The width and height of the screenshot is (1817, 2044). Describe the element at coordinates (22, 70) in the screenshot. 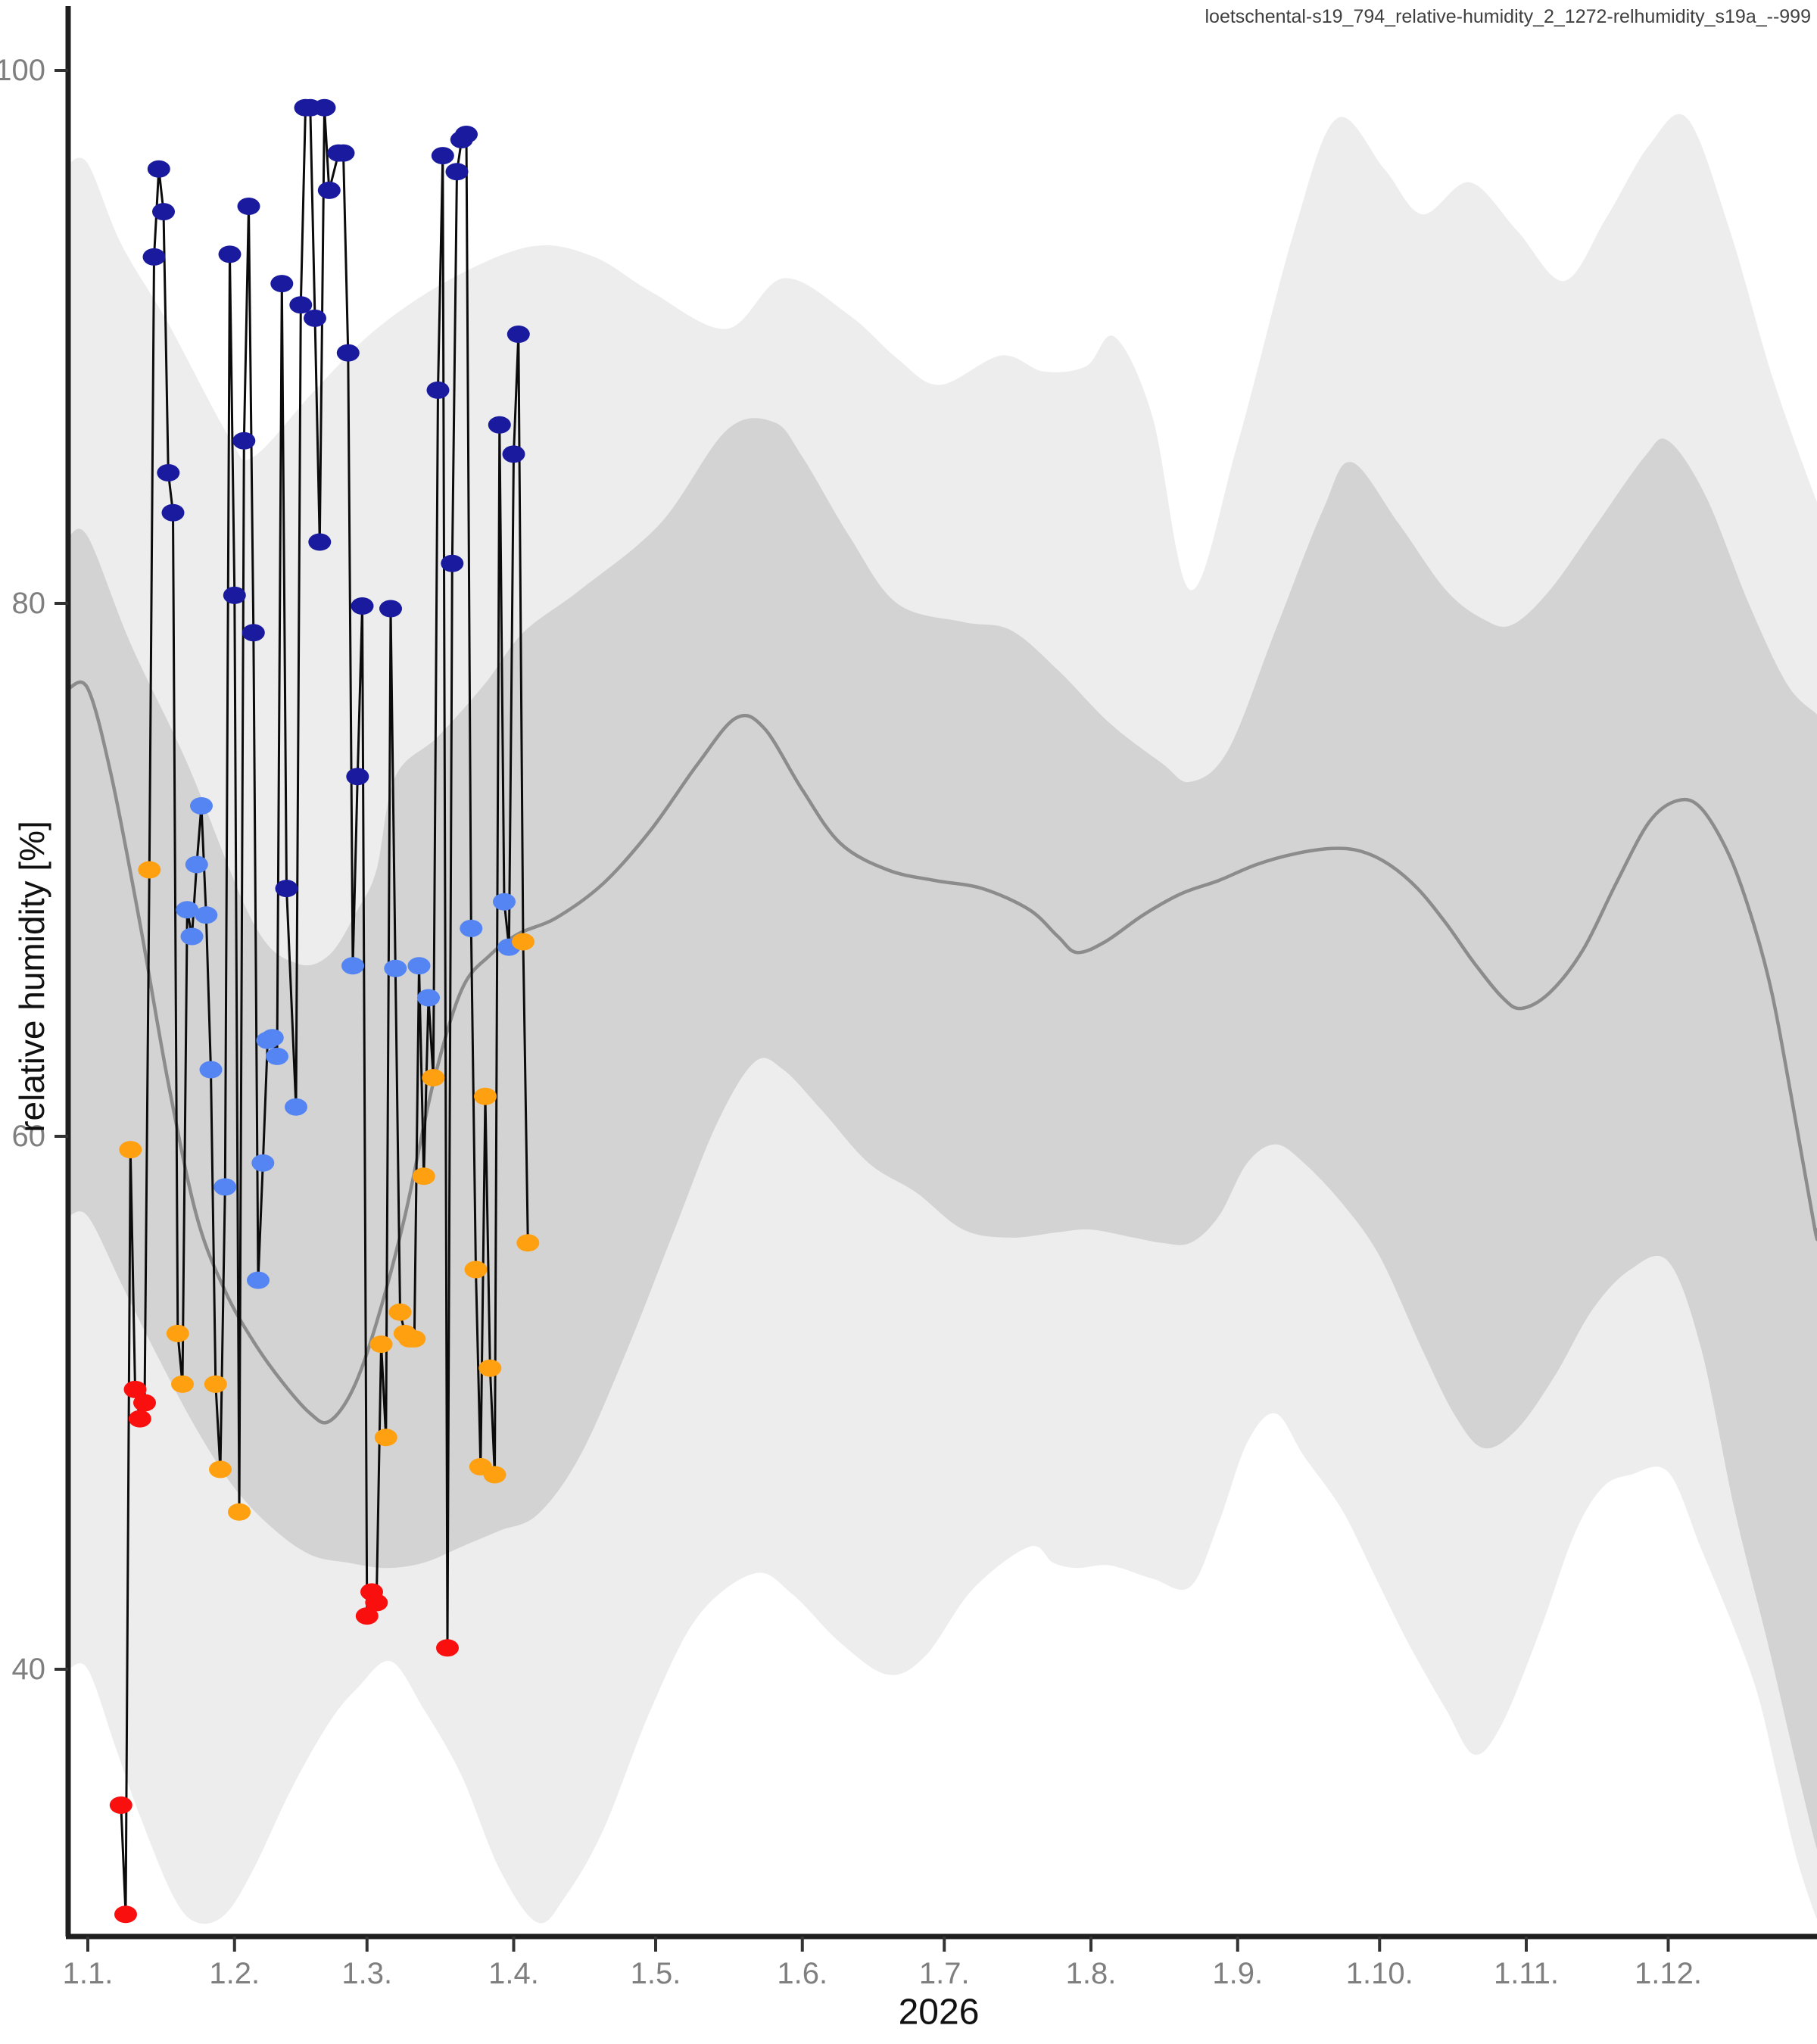

I see `y-tick-label: 100` at that location.